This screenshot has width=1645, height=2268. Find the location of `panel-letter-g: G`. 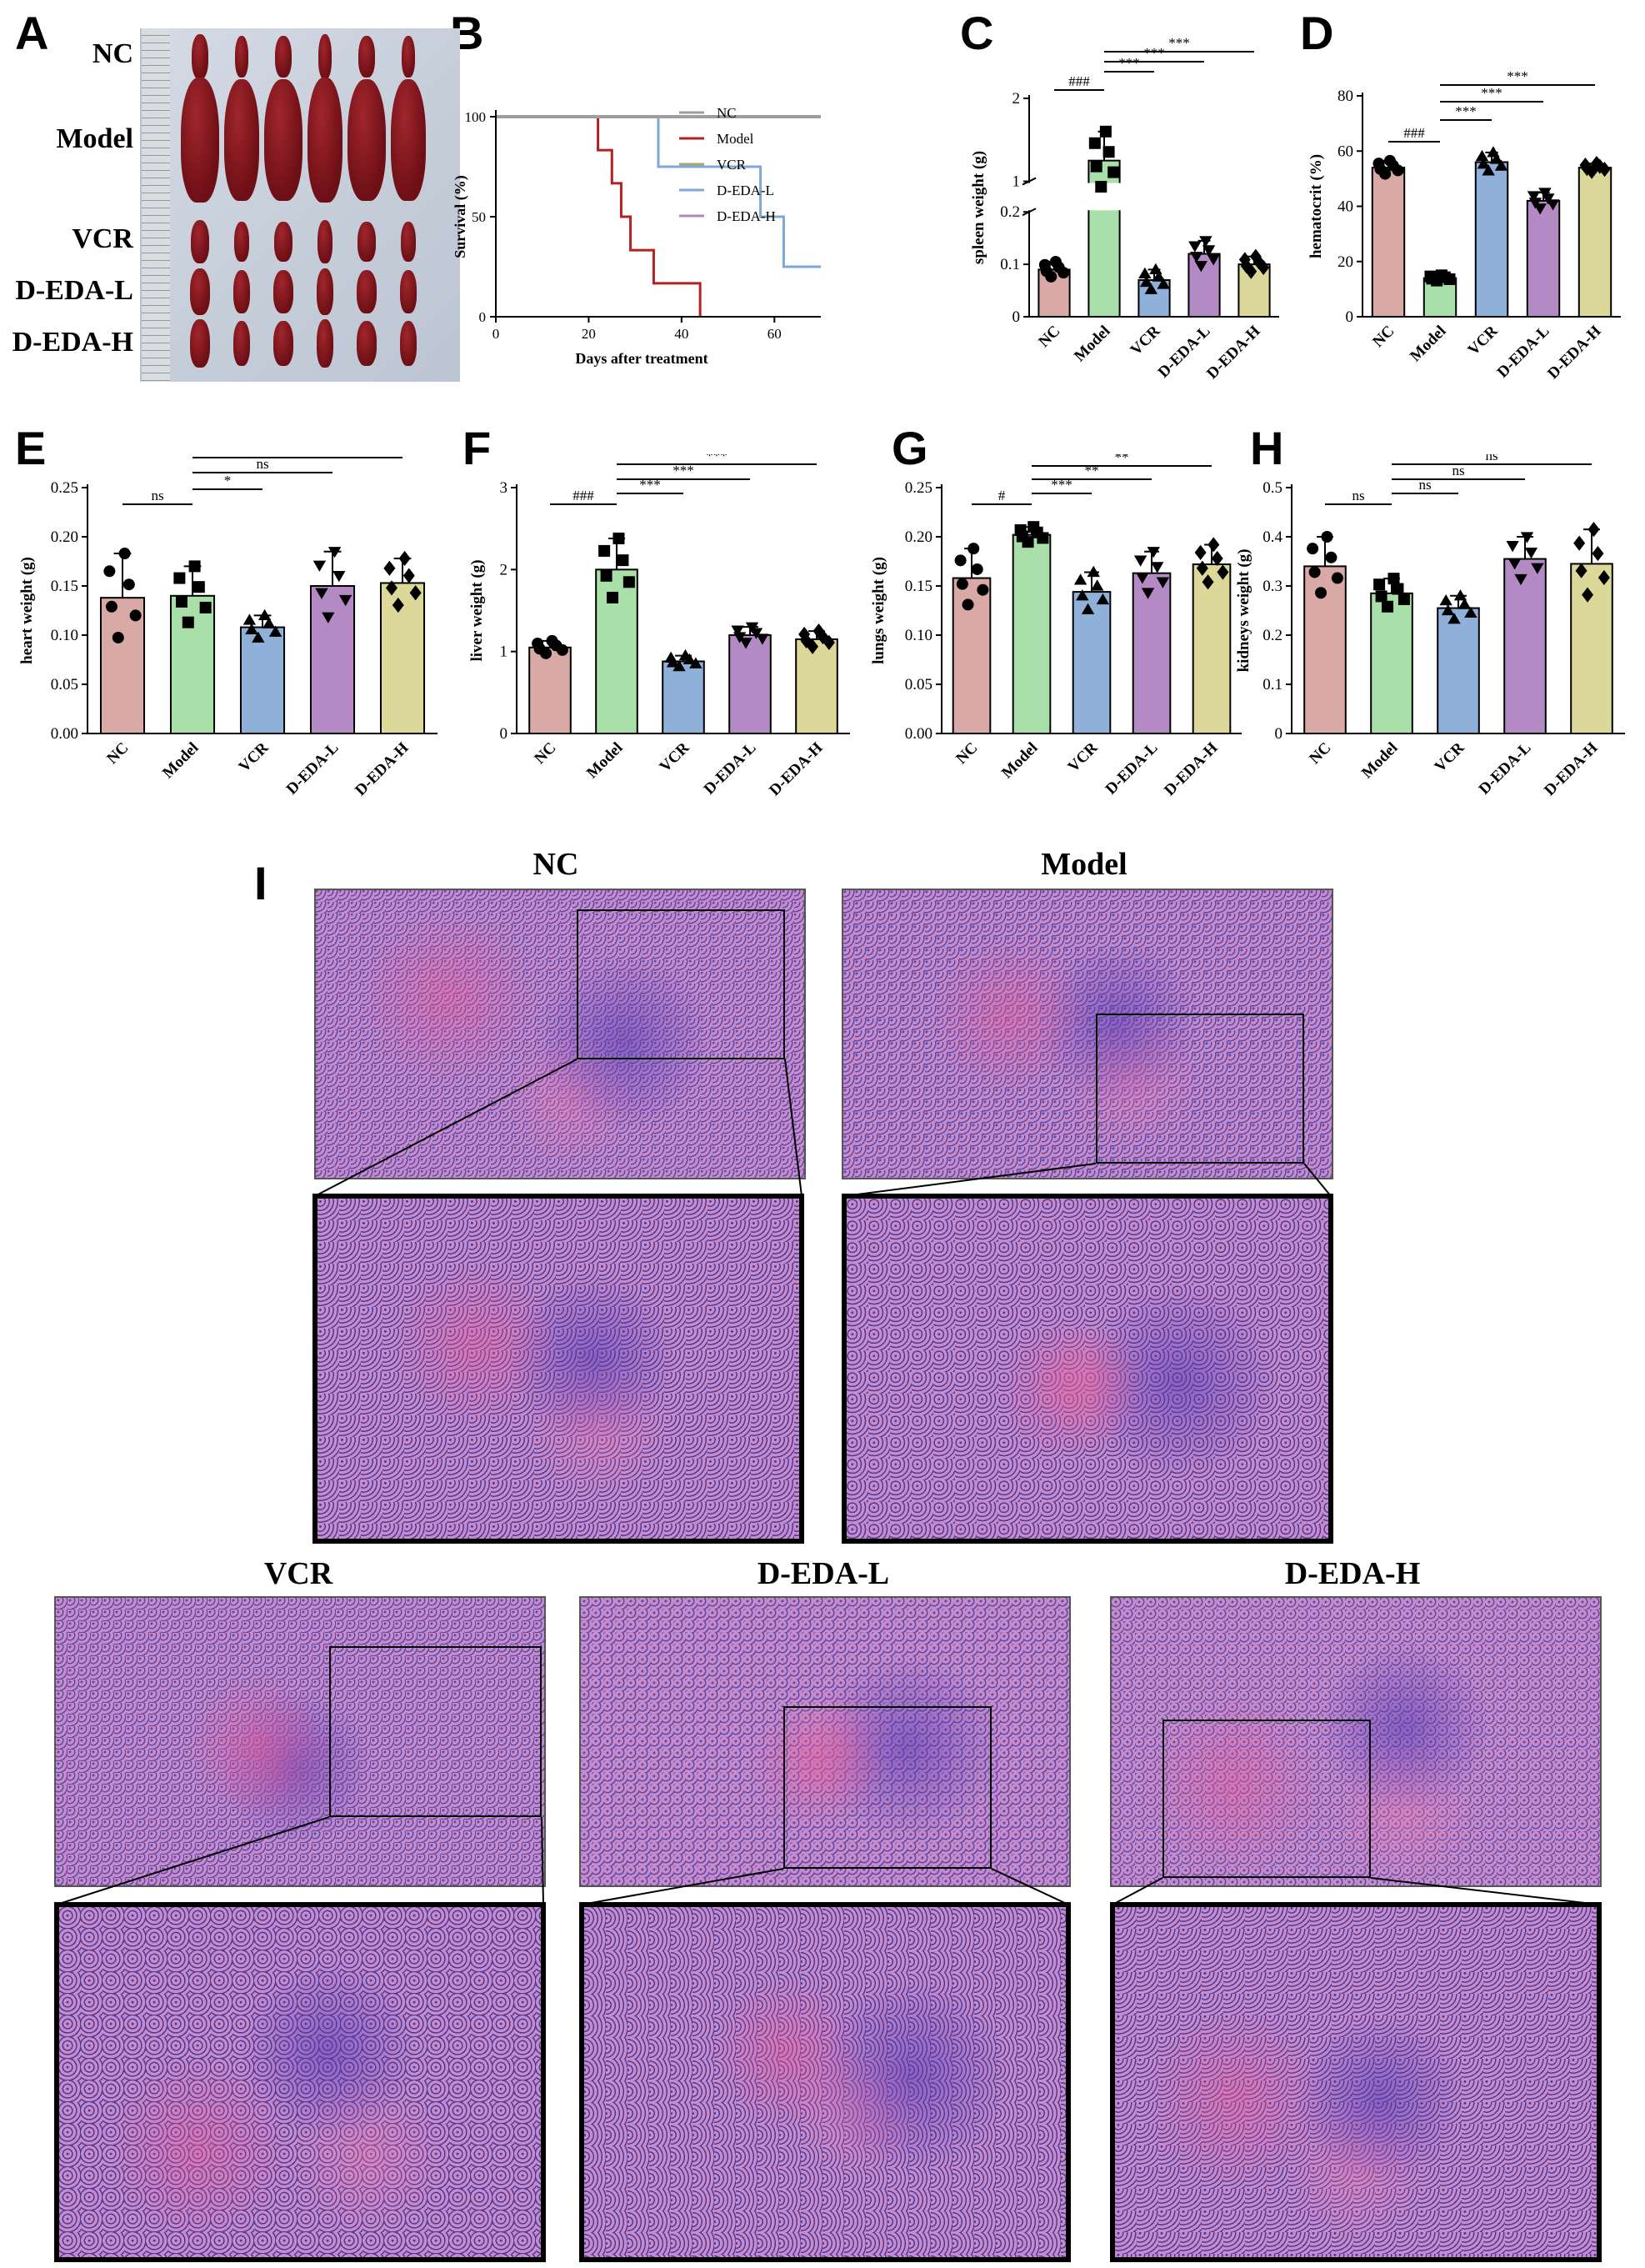

panel-letter-g: G is located at coordinates (910, 448).